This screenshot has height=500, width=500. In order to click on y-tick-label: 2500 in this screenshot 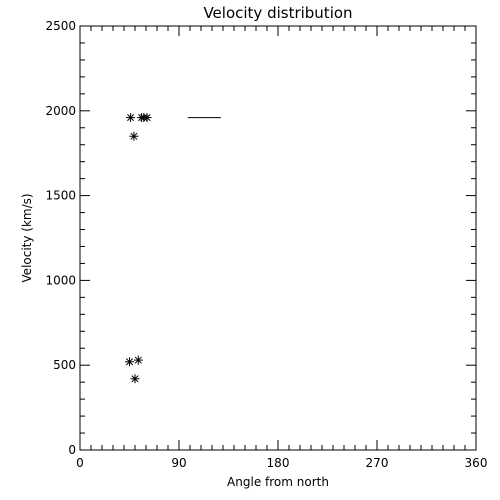, I will do `click(60, 26)`.